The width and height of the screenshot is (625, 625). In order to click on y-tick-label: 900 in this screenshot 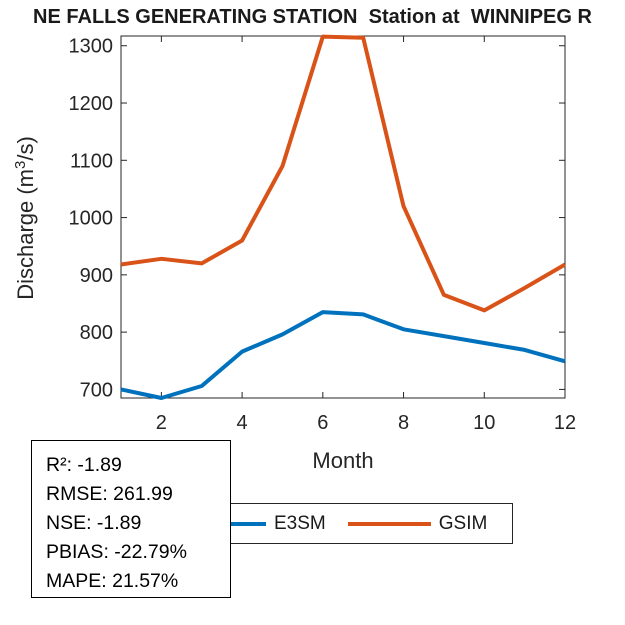, I will do `click(96, 276)`.